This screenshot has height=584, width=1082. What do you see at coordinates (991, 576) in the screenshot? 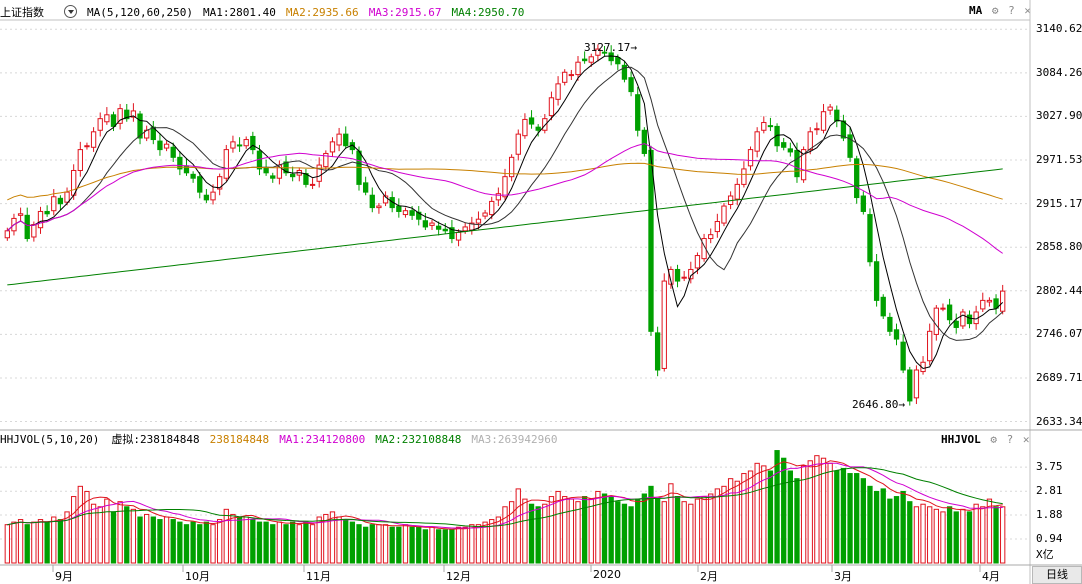
I see `date-axis-label: 4月` at bounding box center [991, 576].